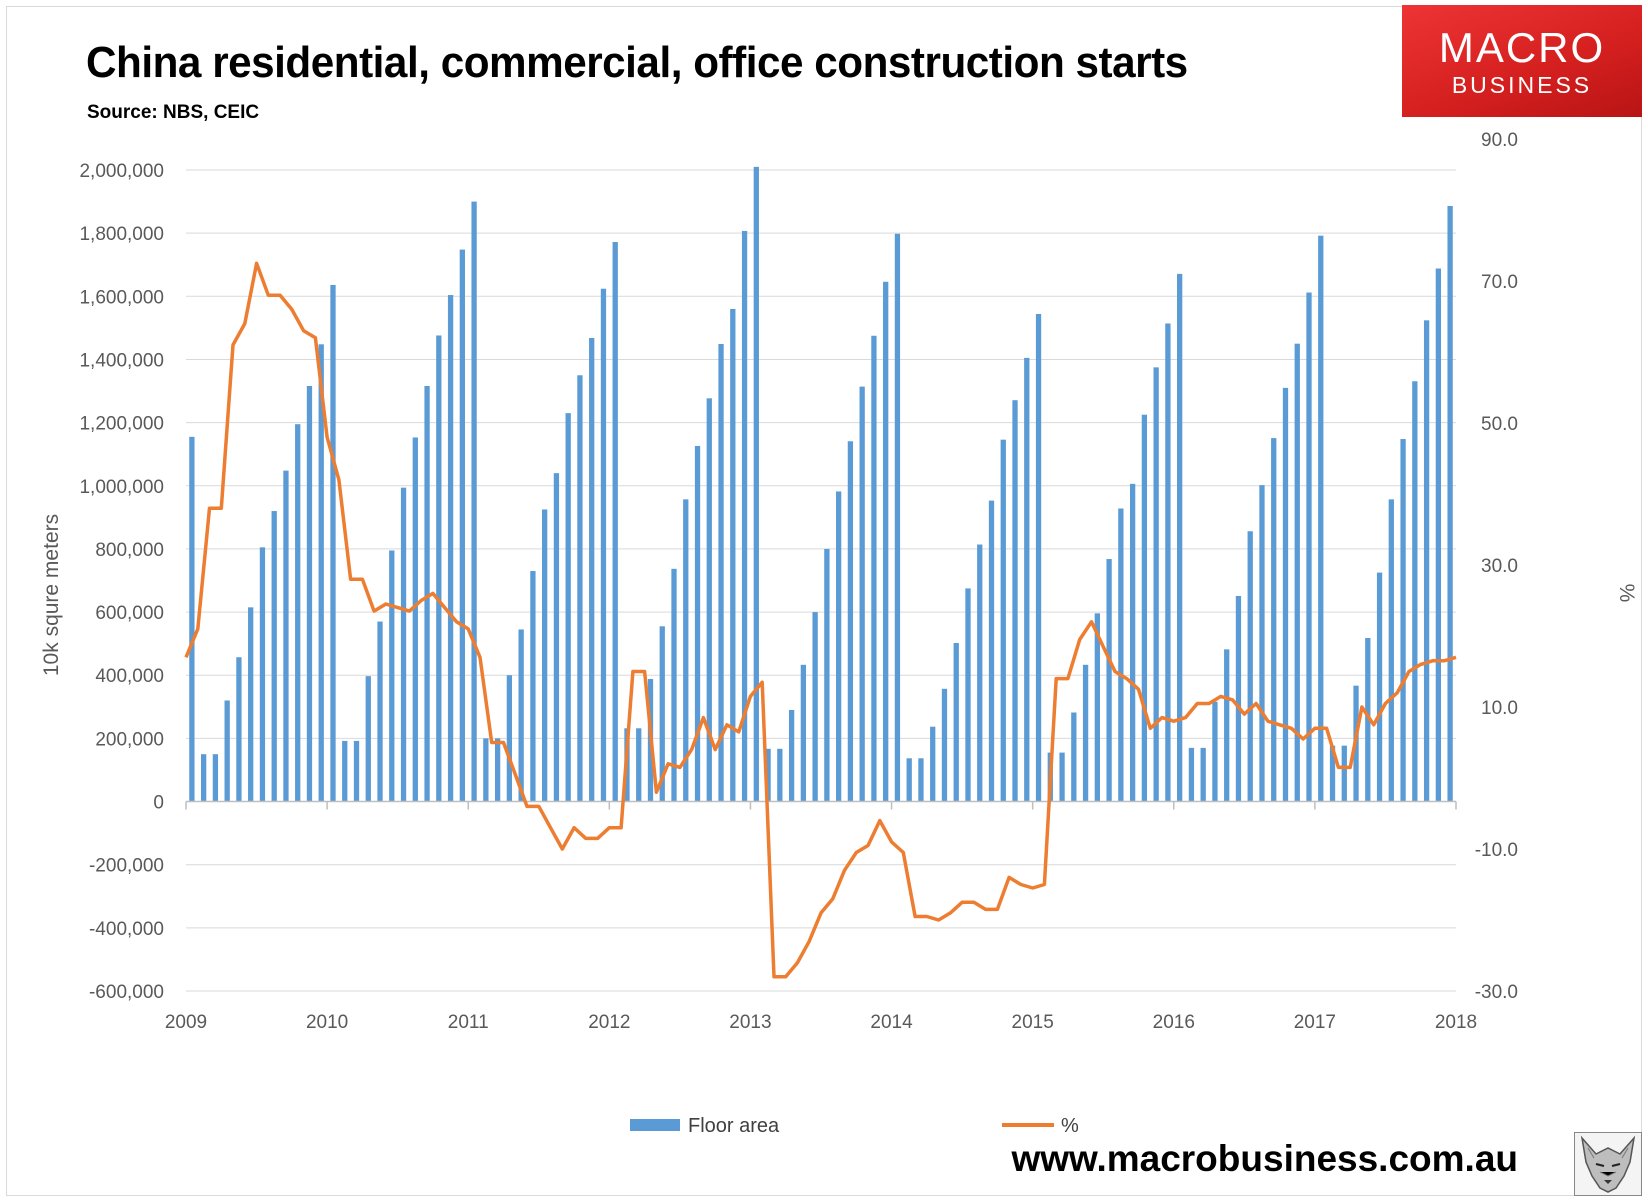 The height and width of the screenshot is (1202, 1648). Describe the element at coordinates (126, 929) in the screenshot. I see `y-tick-label: -400,000` at that location.